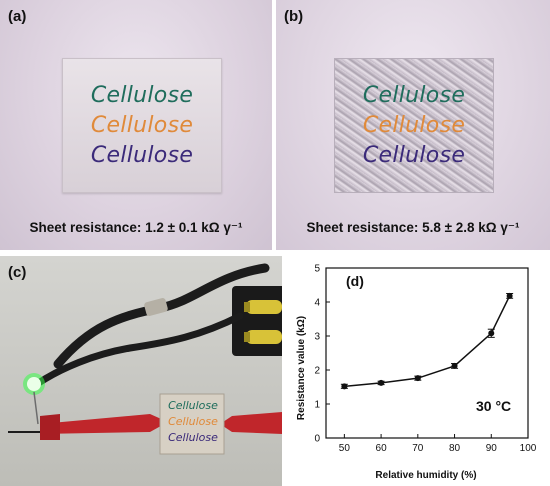 The width and height of the screenshot is (550, 486). Describe the element at coordinates (414, 155) in the screenshot. I see `film-b-word-3: Cellulose` at that location.